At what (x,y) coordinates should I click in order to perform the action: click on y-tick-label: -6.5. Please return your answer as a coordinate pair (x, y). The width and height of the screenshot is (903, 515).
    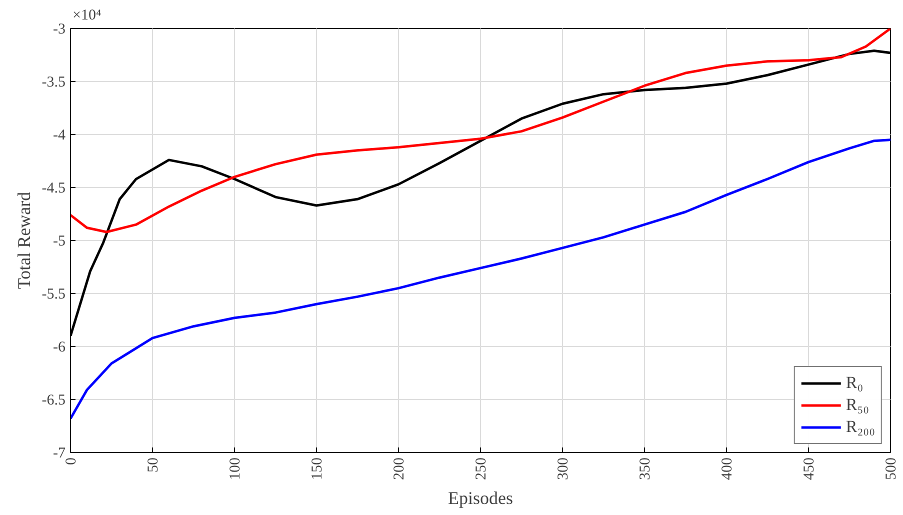
    Looking at the image, I should click on (54, 400).